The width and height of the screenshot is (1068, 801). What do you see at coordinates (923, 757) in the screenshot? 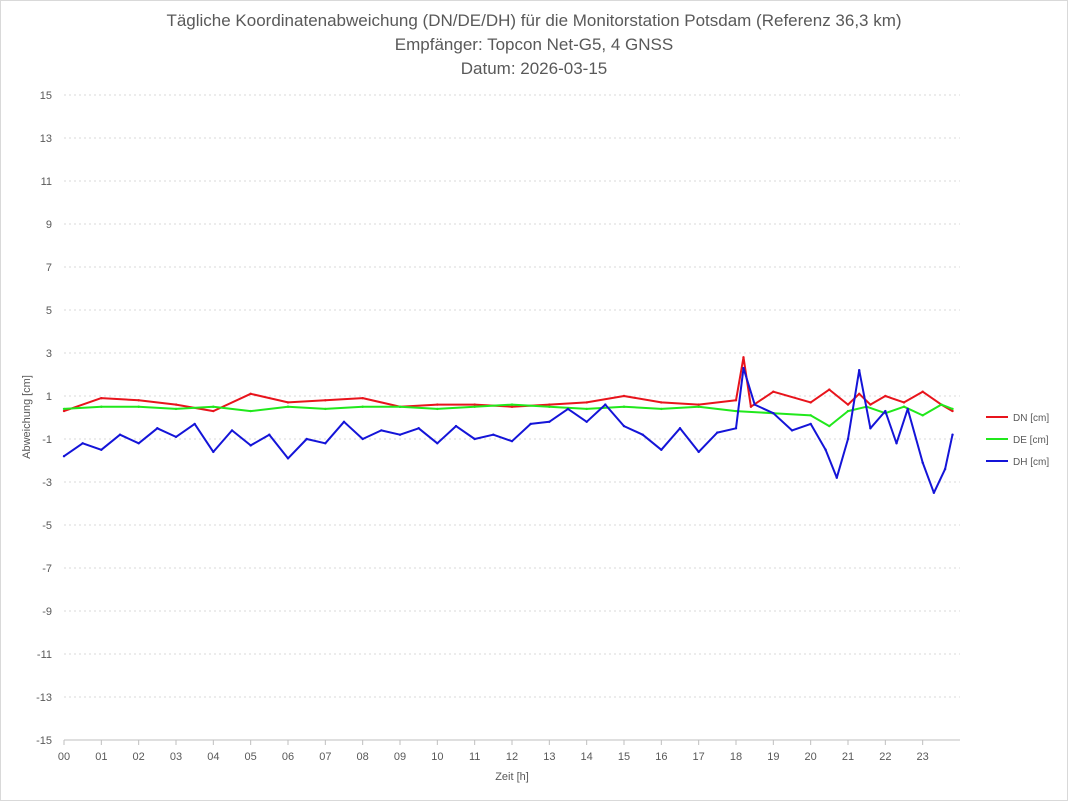
I see `x-tick-label: 23` at bounding box center [923, 757].